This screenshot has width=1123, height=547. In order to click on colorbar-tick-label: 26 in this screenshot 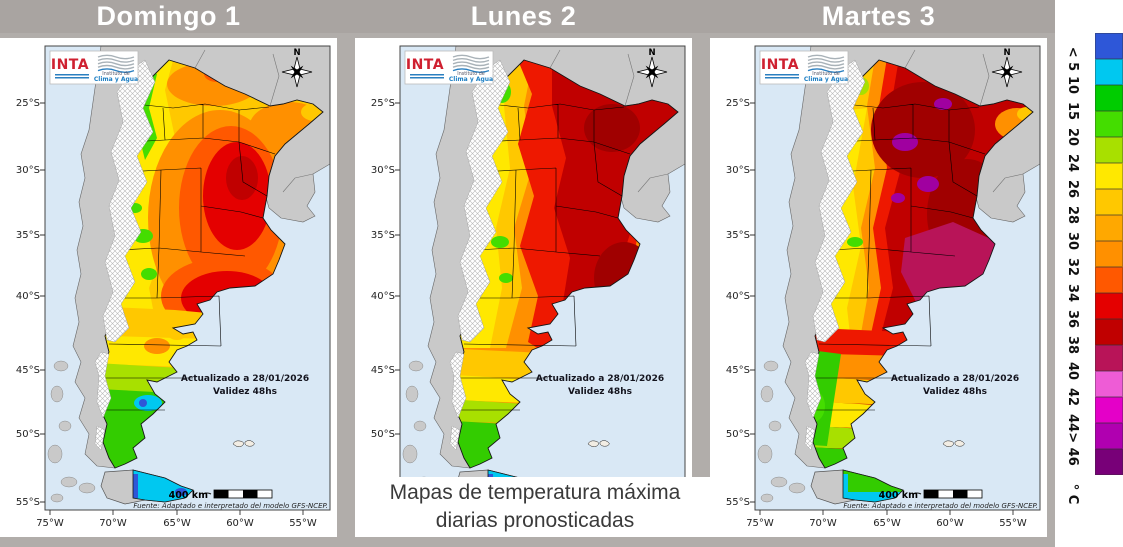, I will do `click(1073, 189)`.